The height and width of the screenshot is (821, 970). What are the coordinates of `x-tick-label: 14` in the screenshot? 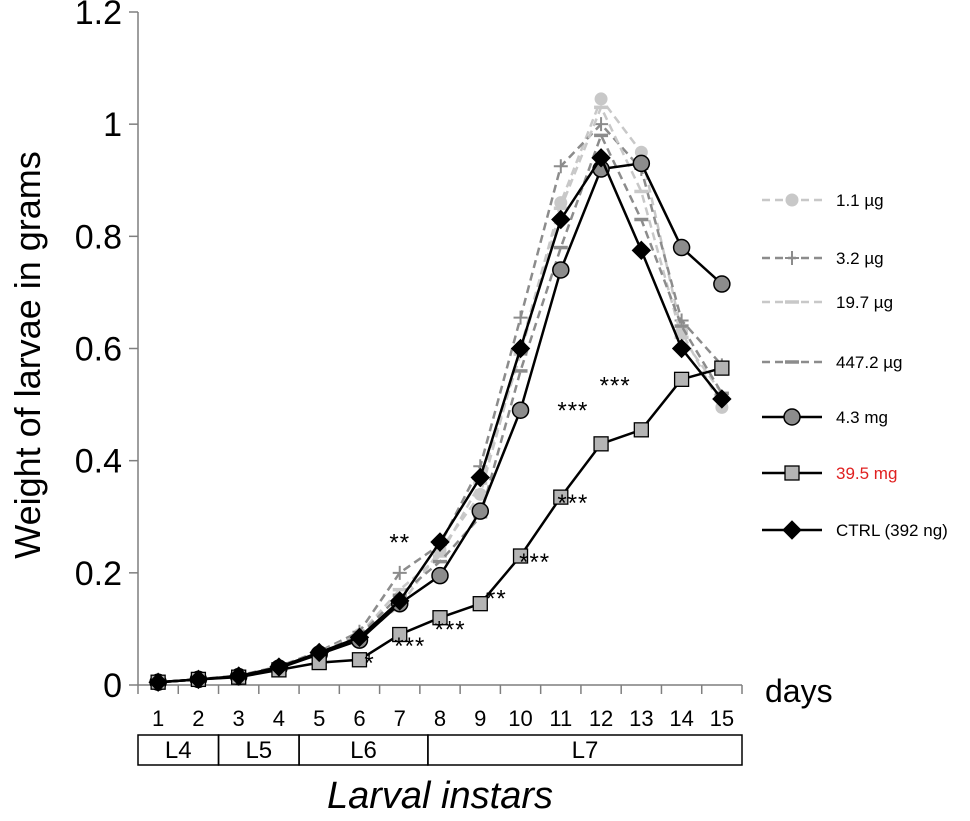 It's located at (681, 718).